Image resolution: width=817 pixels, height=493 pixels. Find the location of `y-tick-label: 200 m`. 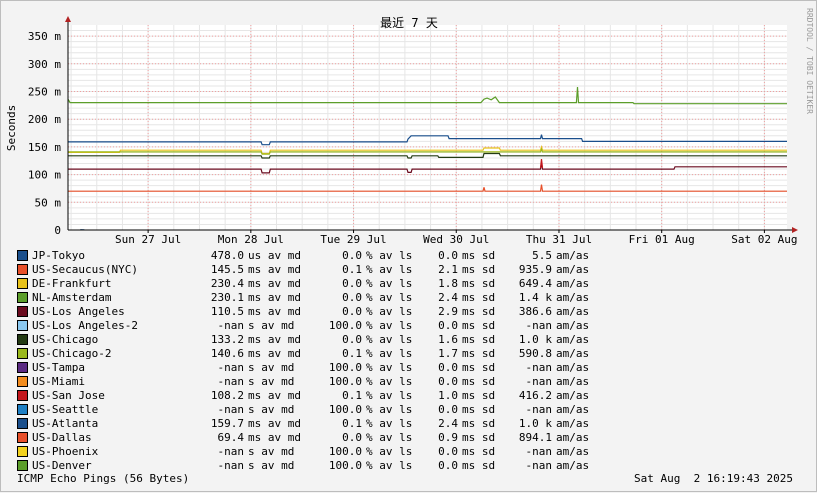

y-tick-label: 200 m is located at coordinates (44, 119).